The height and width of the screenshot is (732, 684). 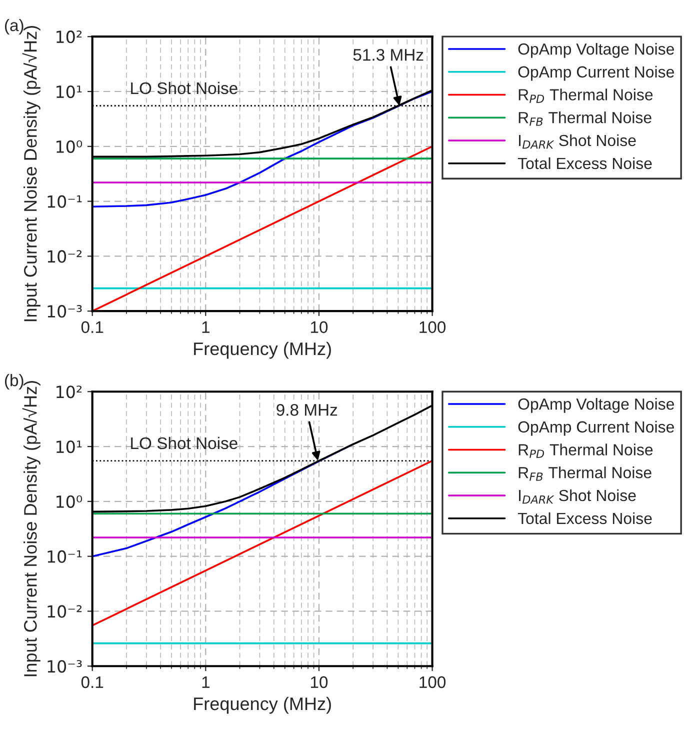 What do you see at coordinates (14, 26) in the screenshot?
I see `chart-title: (a)` at bounding box center [14, 26].